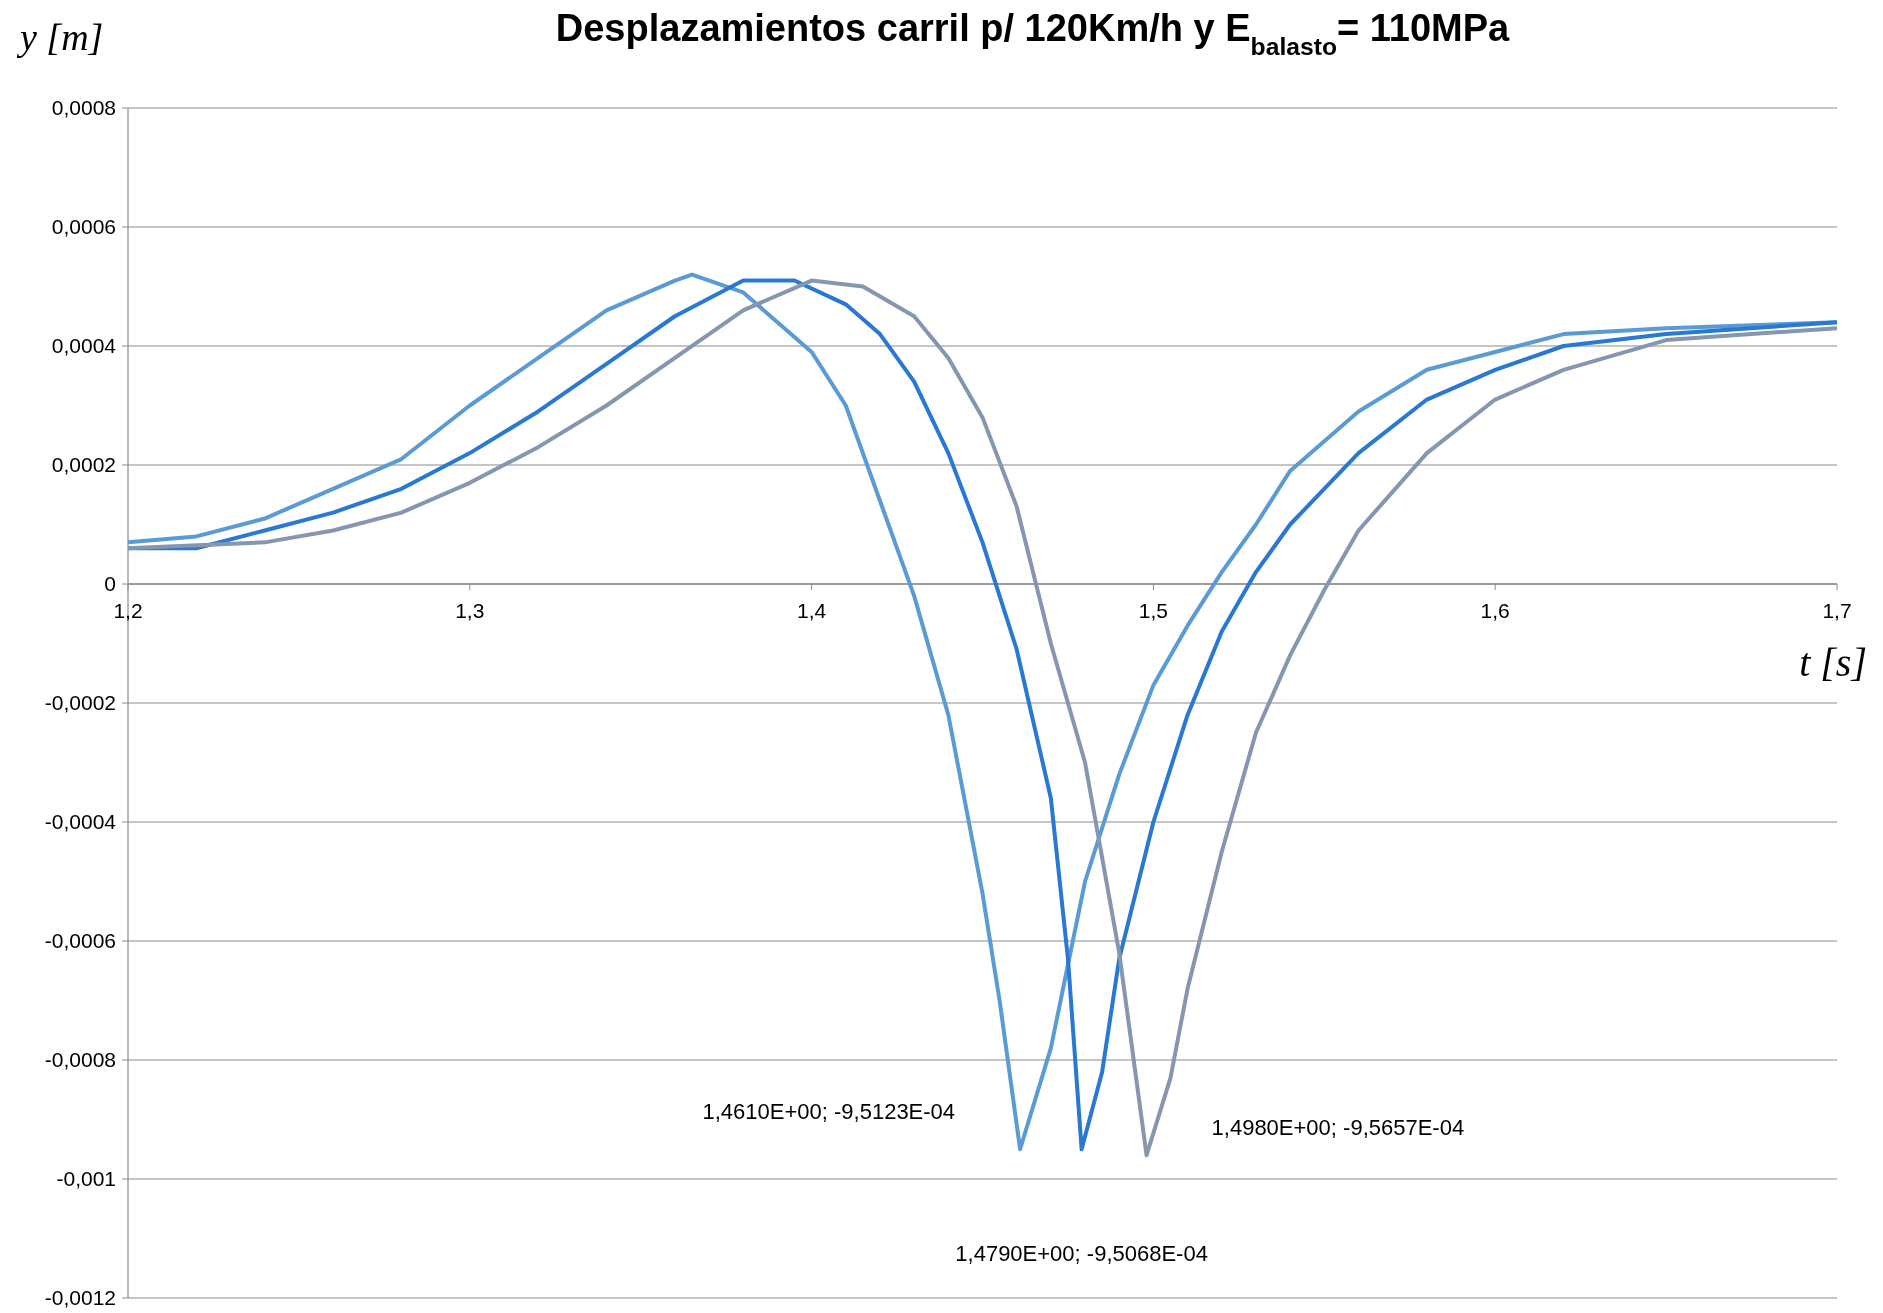  Describe the element at coordinates (470, 610) in the screenshot. I see `x-tick-label: 1,3` at that location.